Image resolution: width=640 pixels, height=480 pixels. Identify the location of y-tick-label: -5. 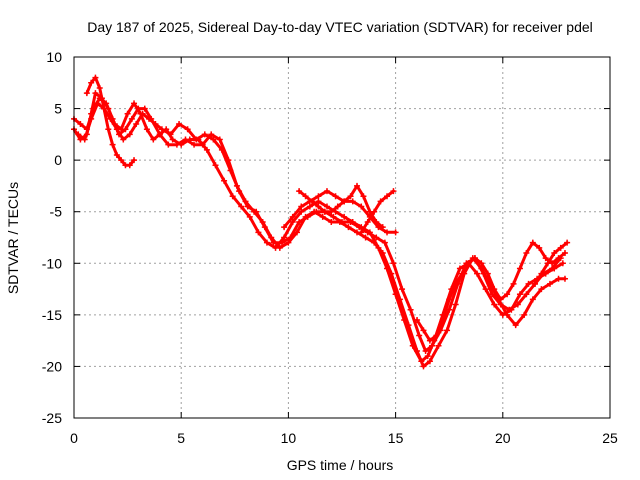
(56, 212).